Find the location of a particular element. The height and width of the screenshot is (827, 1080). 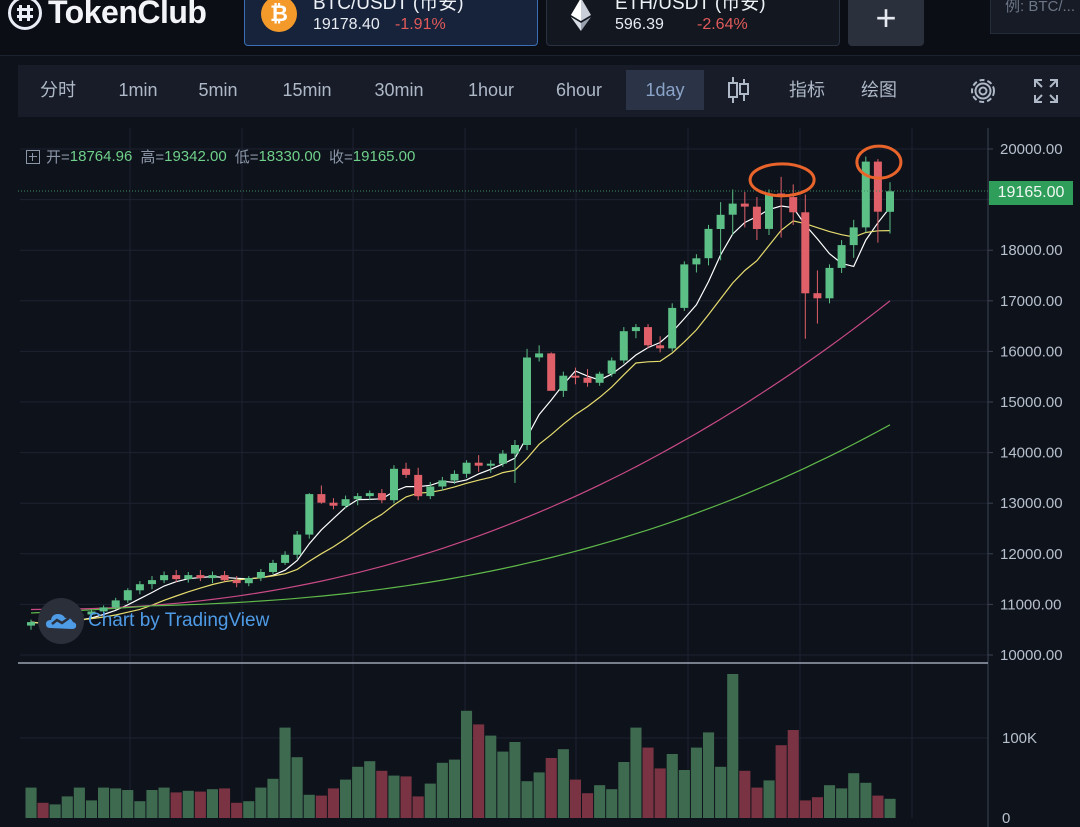

ticker-tab-btc: ₿ BTC/USDT (币安) 19178.40 -1.91% is located at coordinates (391, 23).